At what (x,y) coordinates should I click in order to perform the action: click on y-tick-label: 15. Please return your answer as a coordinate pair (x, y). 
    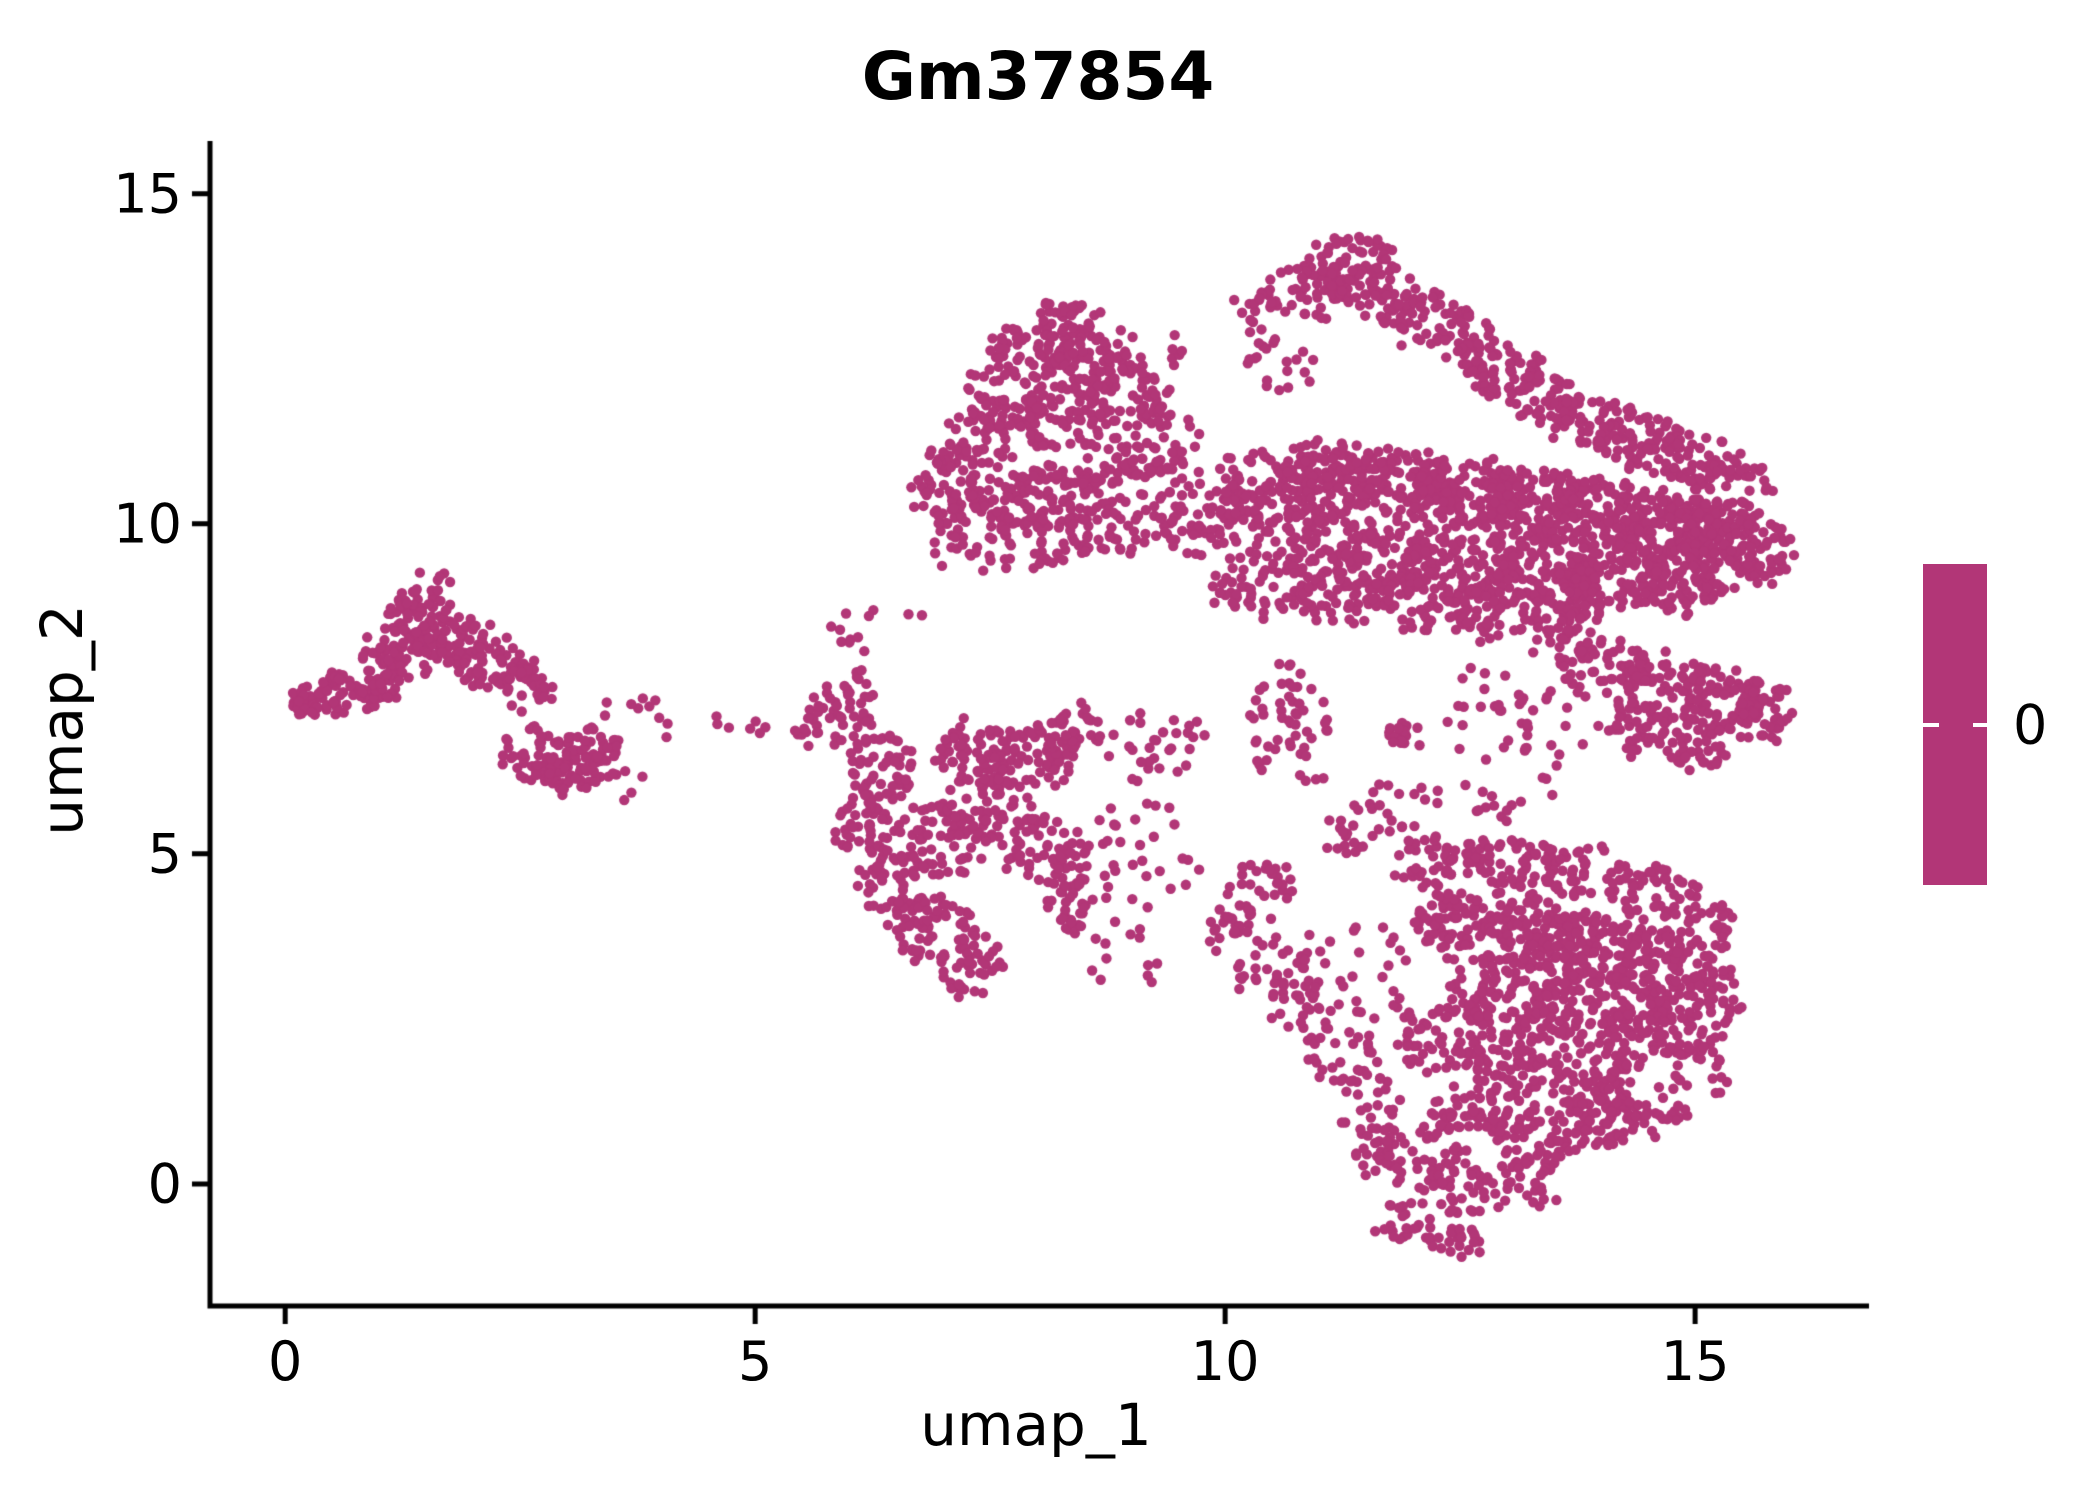
    Looking at the image, I should click on (147, 194).